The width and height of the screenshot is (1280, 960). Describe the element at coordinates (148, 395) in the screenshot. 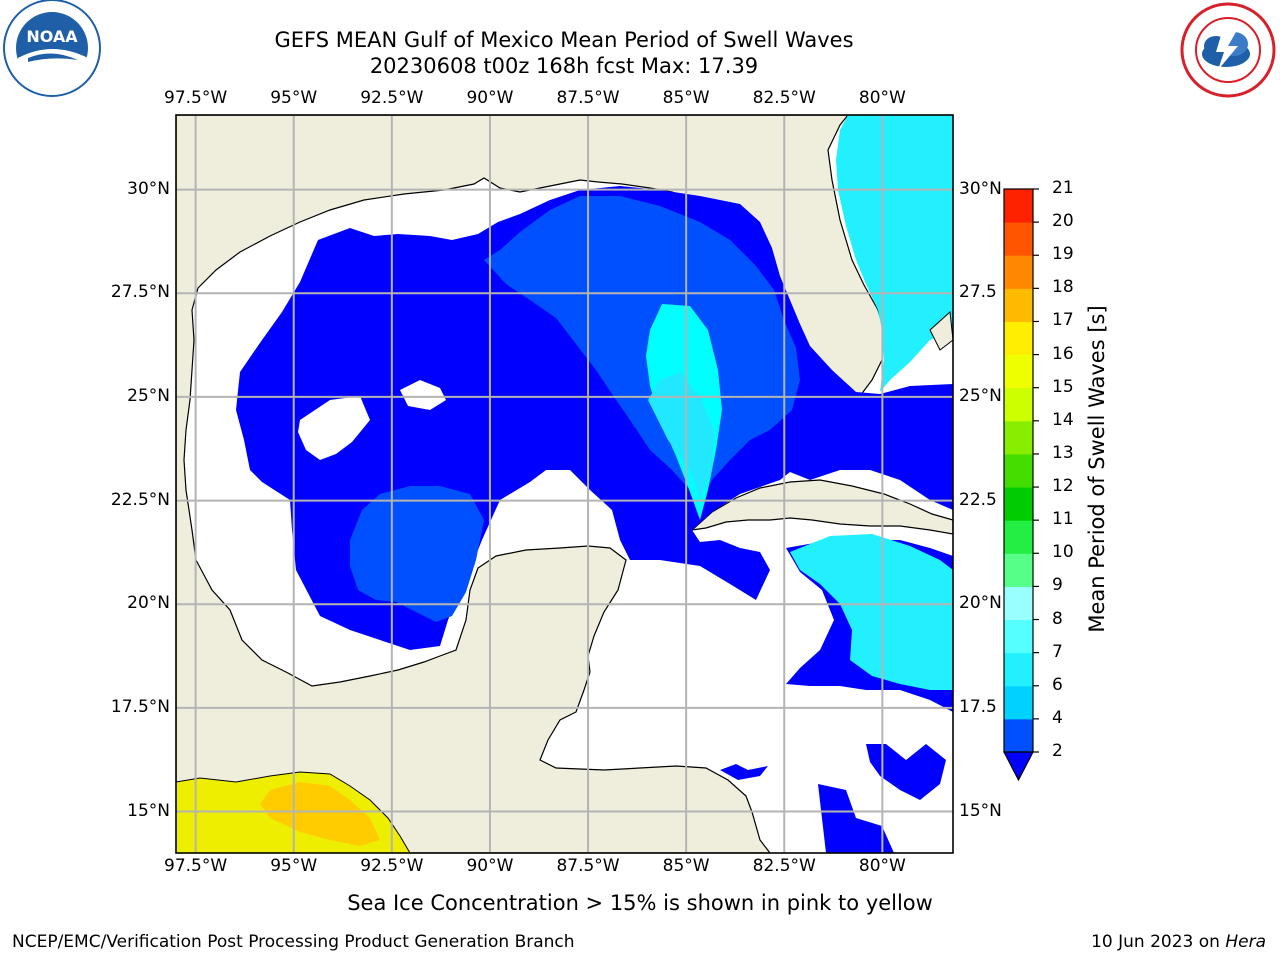

I see `lat-tick-label-left: 25°N` at that location.